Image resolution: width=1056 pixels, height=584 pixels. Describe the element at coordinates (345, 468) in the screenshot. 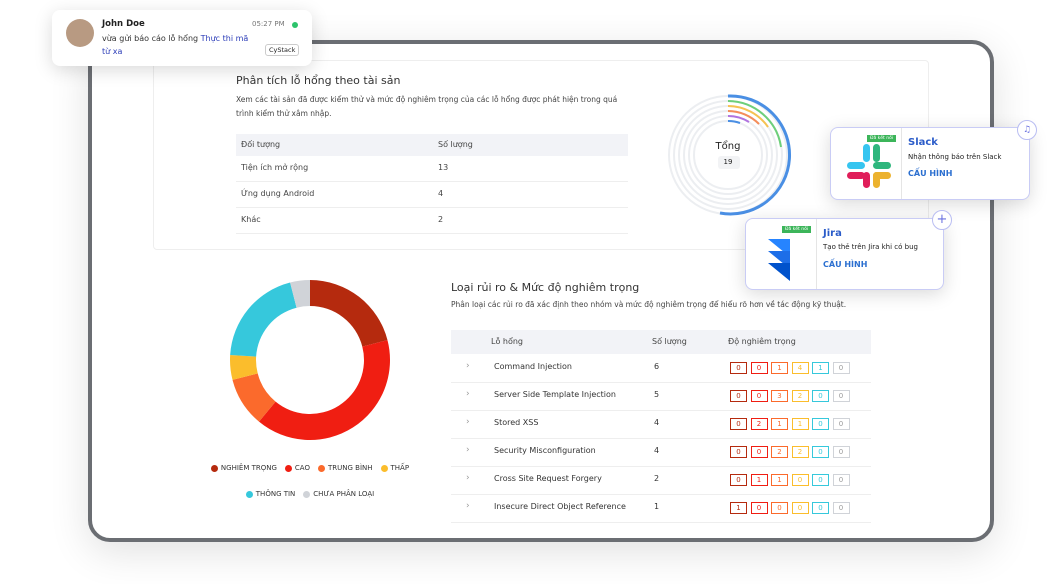

I see `legend-item: TRUNG BÌNH` at that location.